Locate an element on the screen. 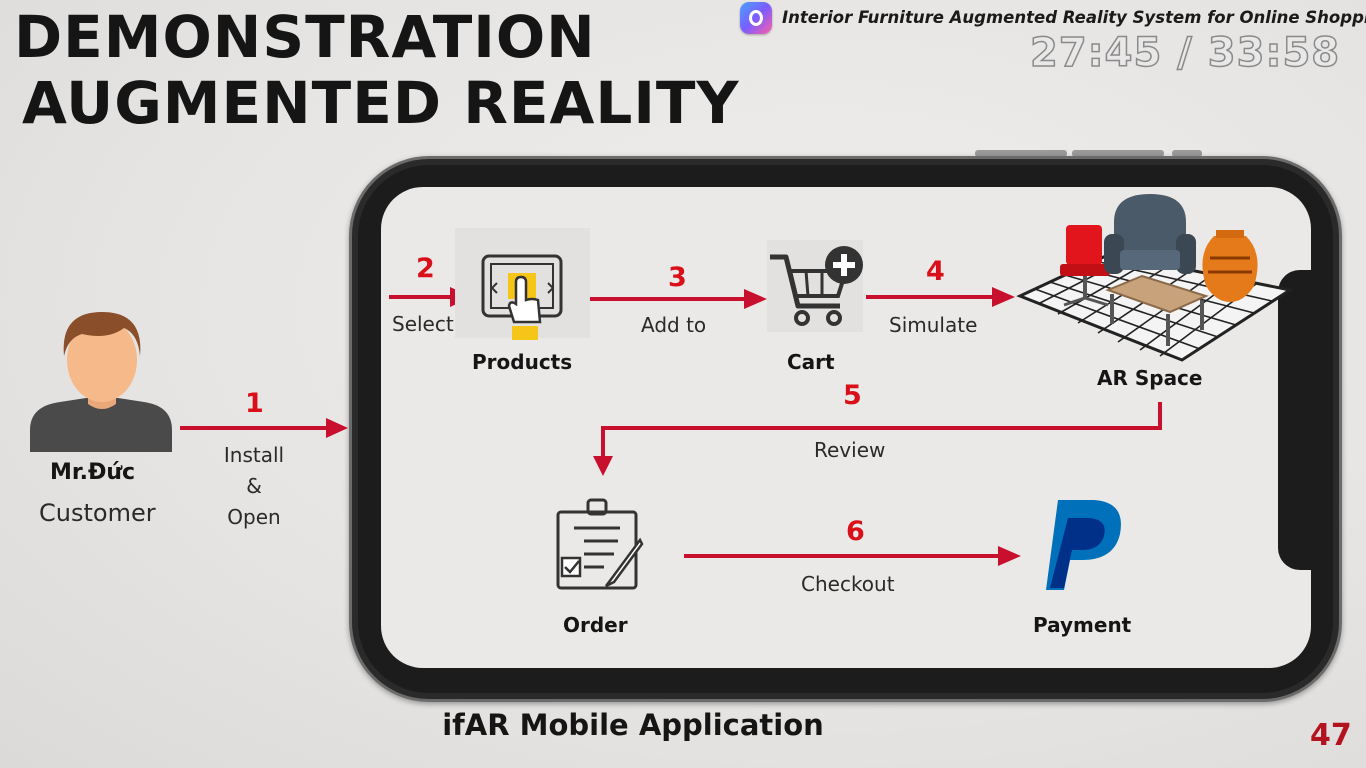  step-6-number: 6 is located at coordinates (855, 531).